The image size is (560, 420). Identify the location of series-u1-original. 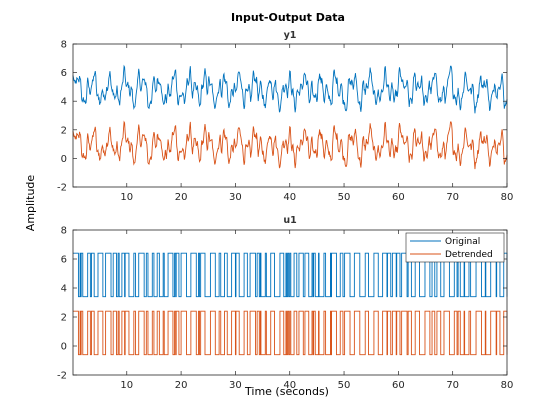
(290, 275).